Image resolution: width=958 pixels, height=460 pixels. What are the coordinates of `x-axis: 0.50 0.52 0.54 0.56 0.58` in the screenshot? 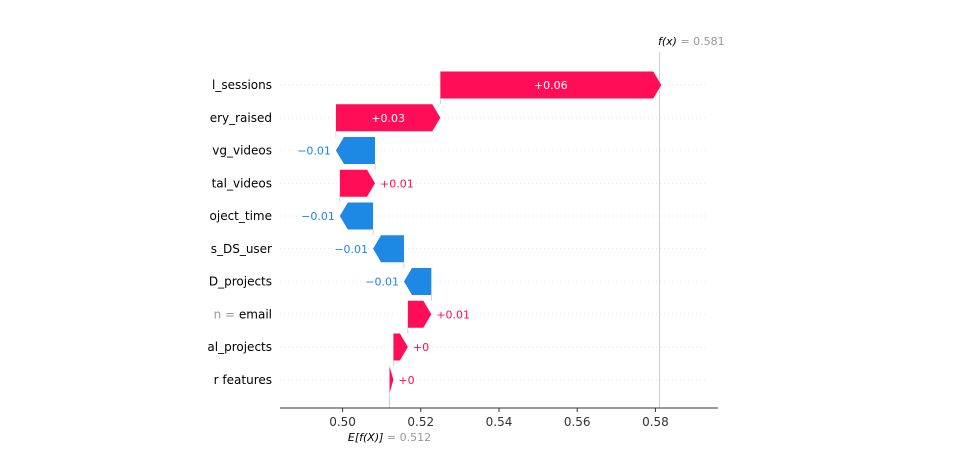 It's located at (499, 418).